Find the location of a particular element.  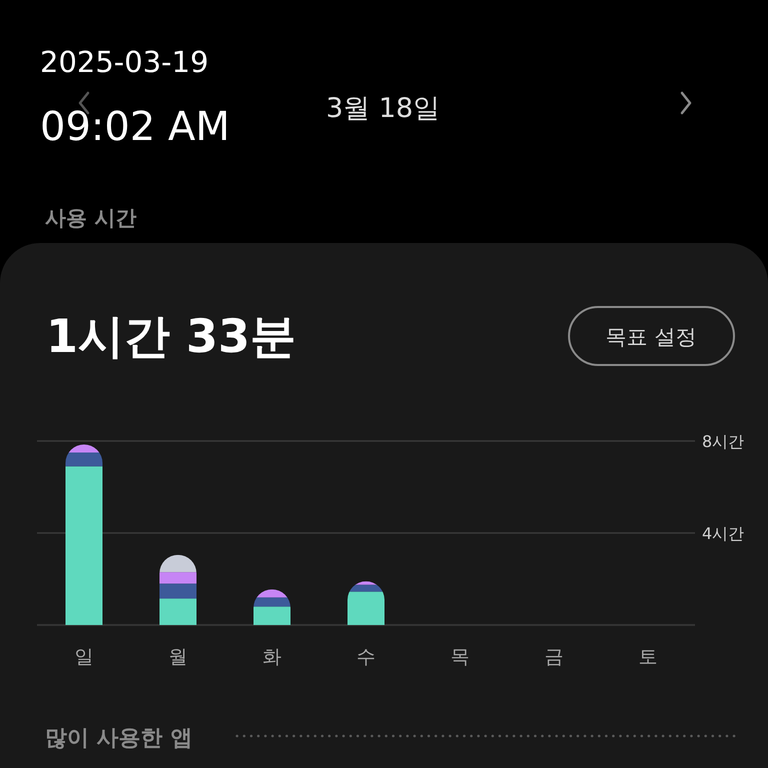

y-tick-label: 8시간 is located at coordinates (723, 441).